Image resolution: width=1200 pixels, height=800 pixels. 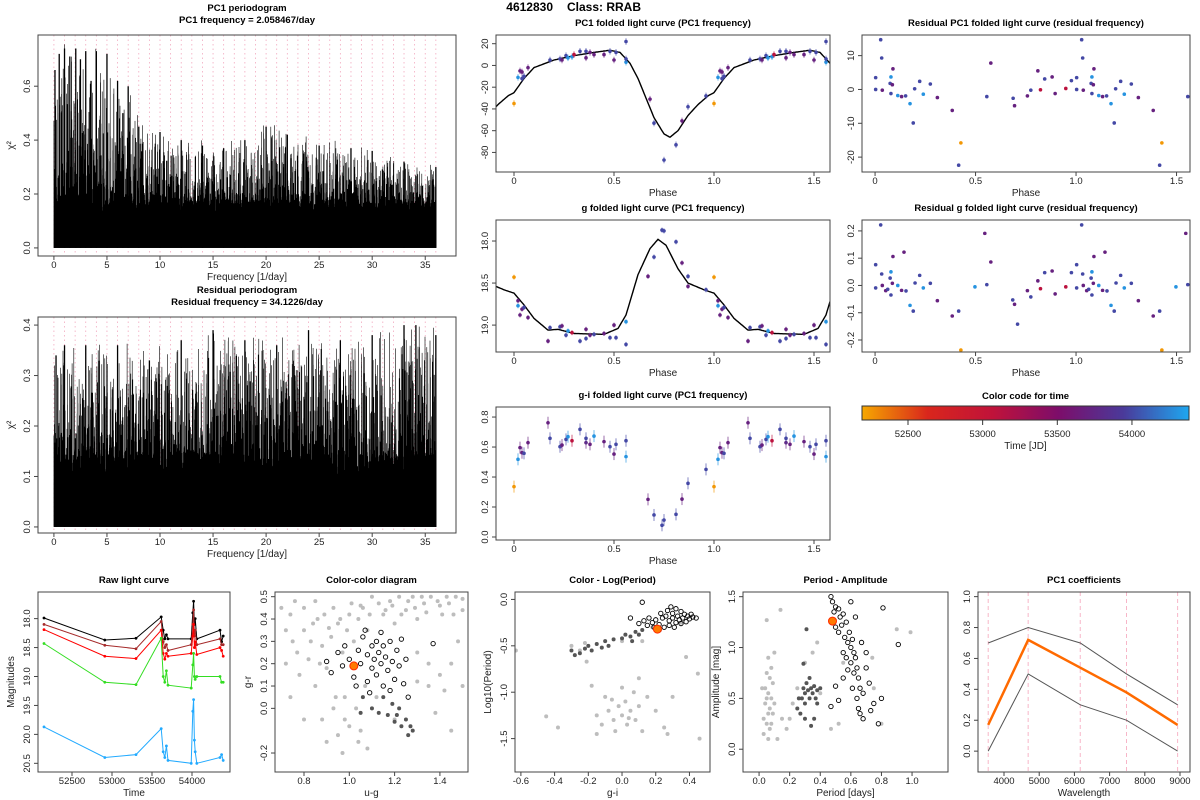 What do you see at coordinates (264, 596) in the screenshot?
I see `y-tick-label: 0.5` at bounding box center [264, 596].